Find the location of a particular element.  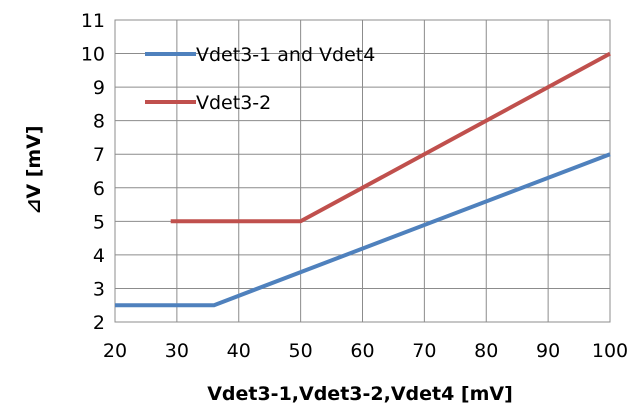

x-tick-label-20: 20 is located at coordinates (115, 351).